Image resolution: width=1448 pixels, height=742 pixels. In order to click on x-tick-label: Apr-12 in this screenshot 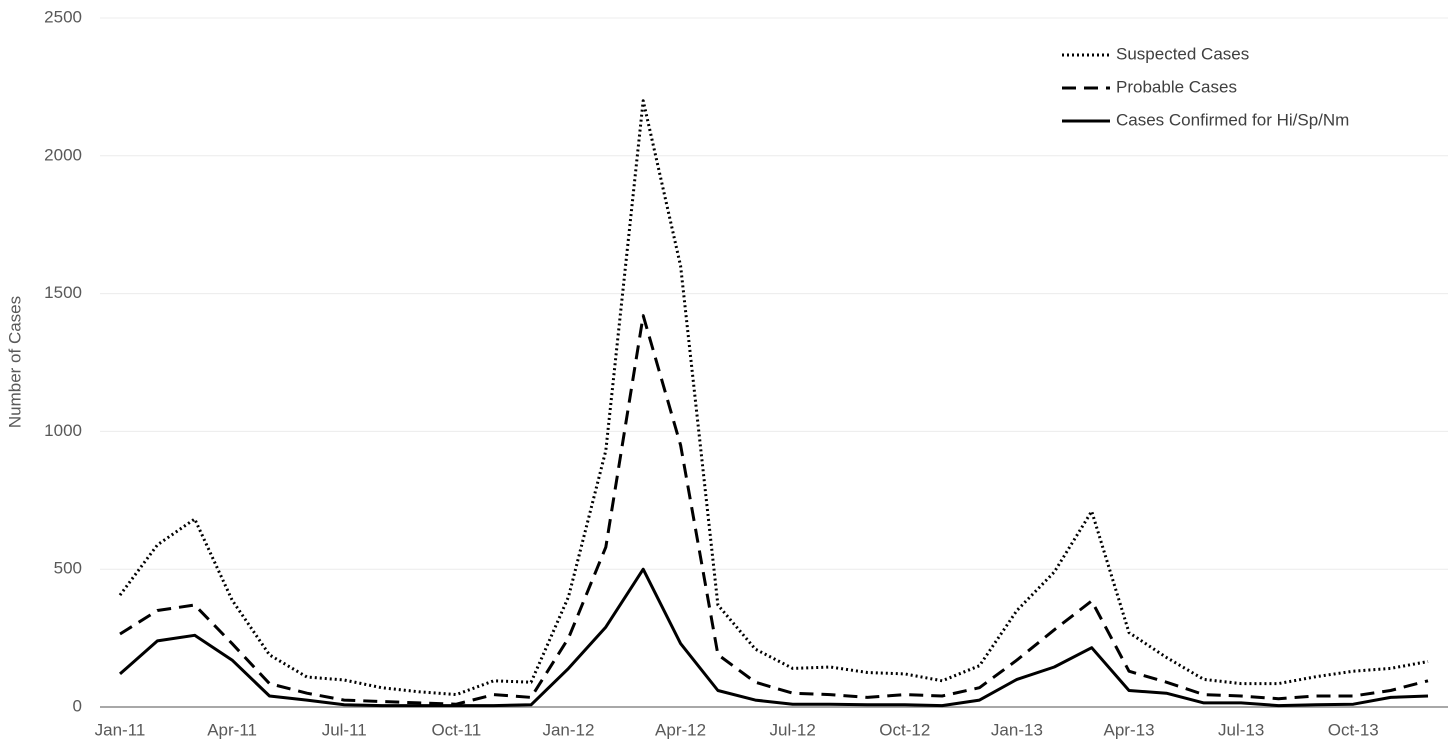, I will do `click(680, 729)`.